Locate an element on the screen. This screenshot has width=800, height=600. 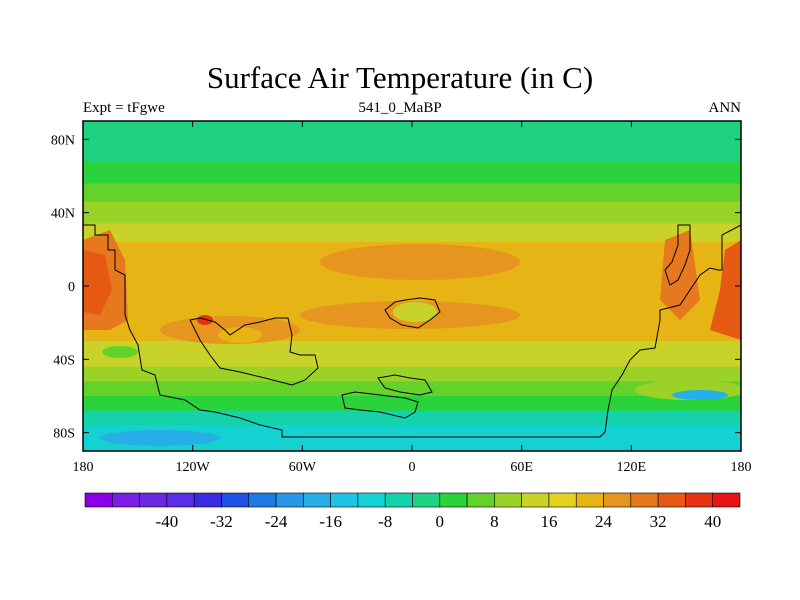
colorbar-label: -24 is located at coordinates (276, 521).